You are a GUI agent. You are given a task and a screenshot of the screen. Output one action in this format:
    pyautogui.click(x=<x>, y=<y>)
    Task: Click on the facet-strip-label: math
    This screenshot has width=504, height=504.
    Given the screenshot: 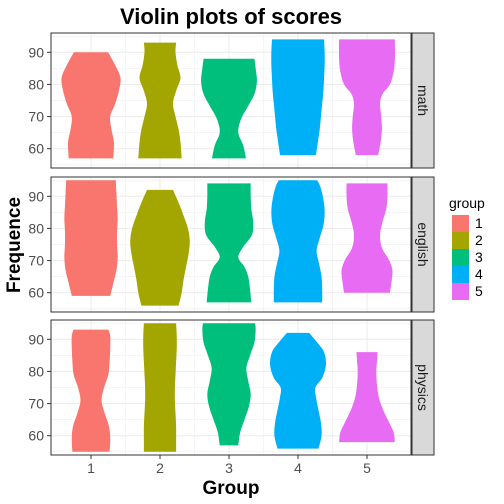 What is the action you would take?
    pyautogui.click(x=423, y=100)
    